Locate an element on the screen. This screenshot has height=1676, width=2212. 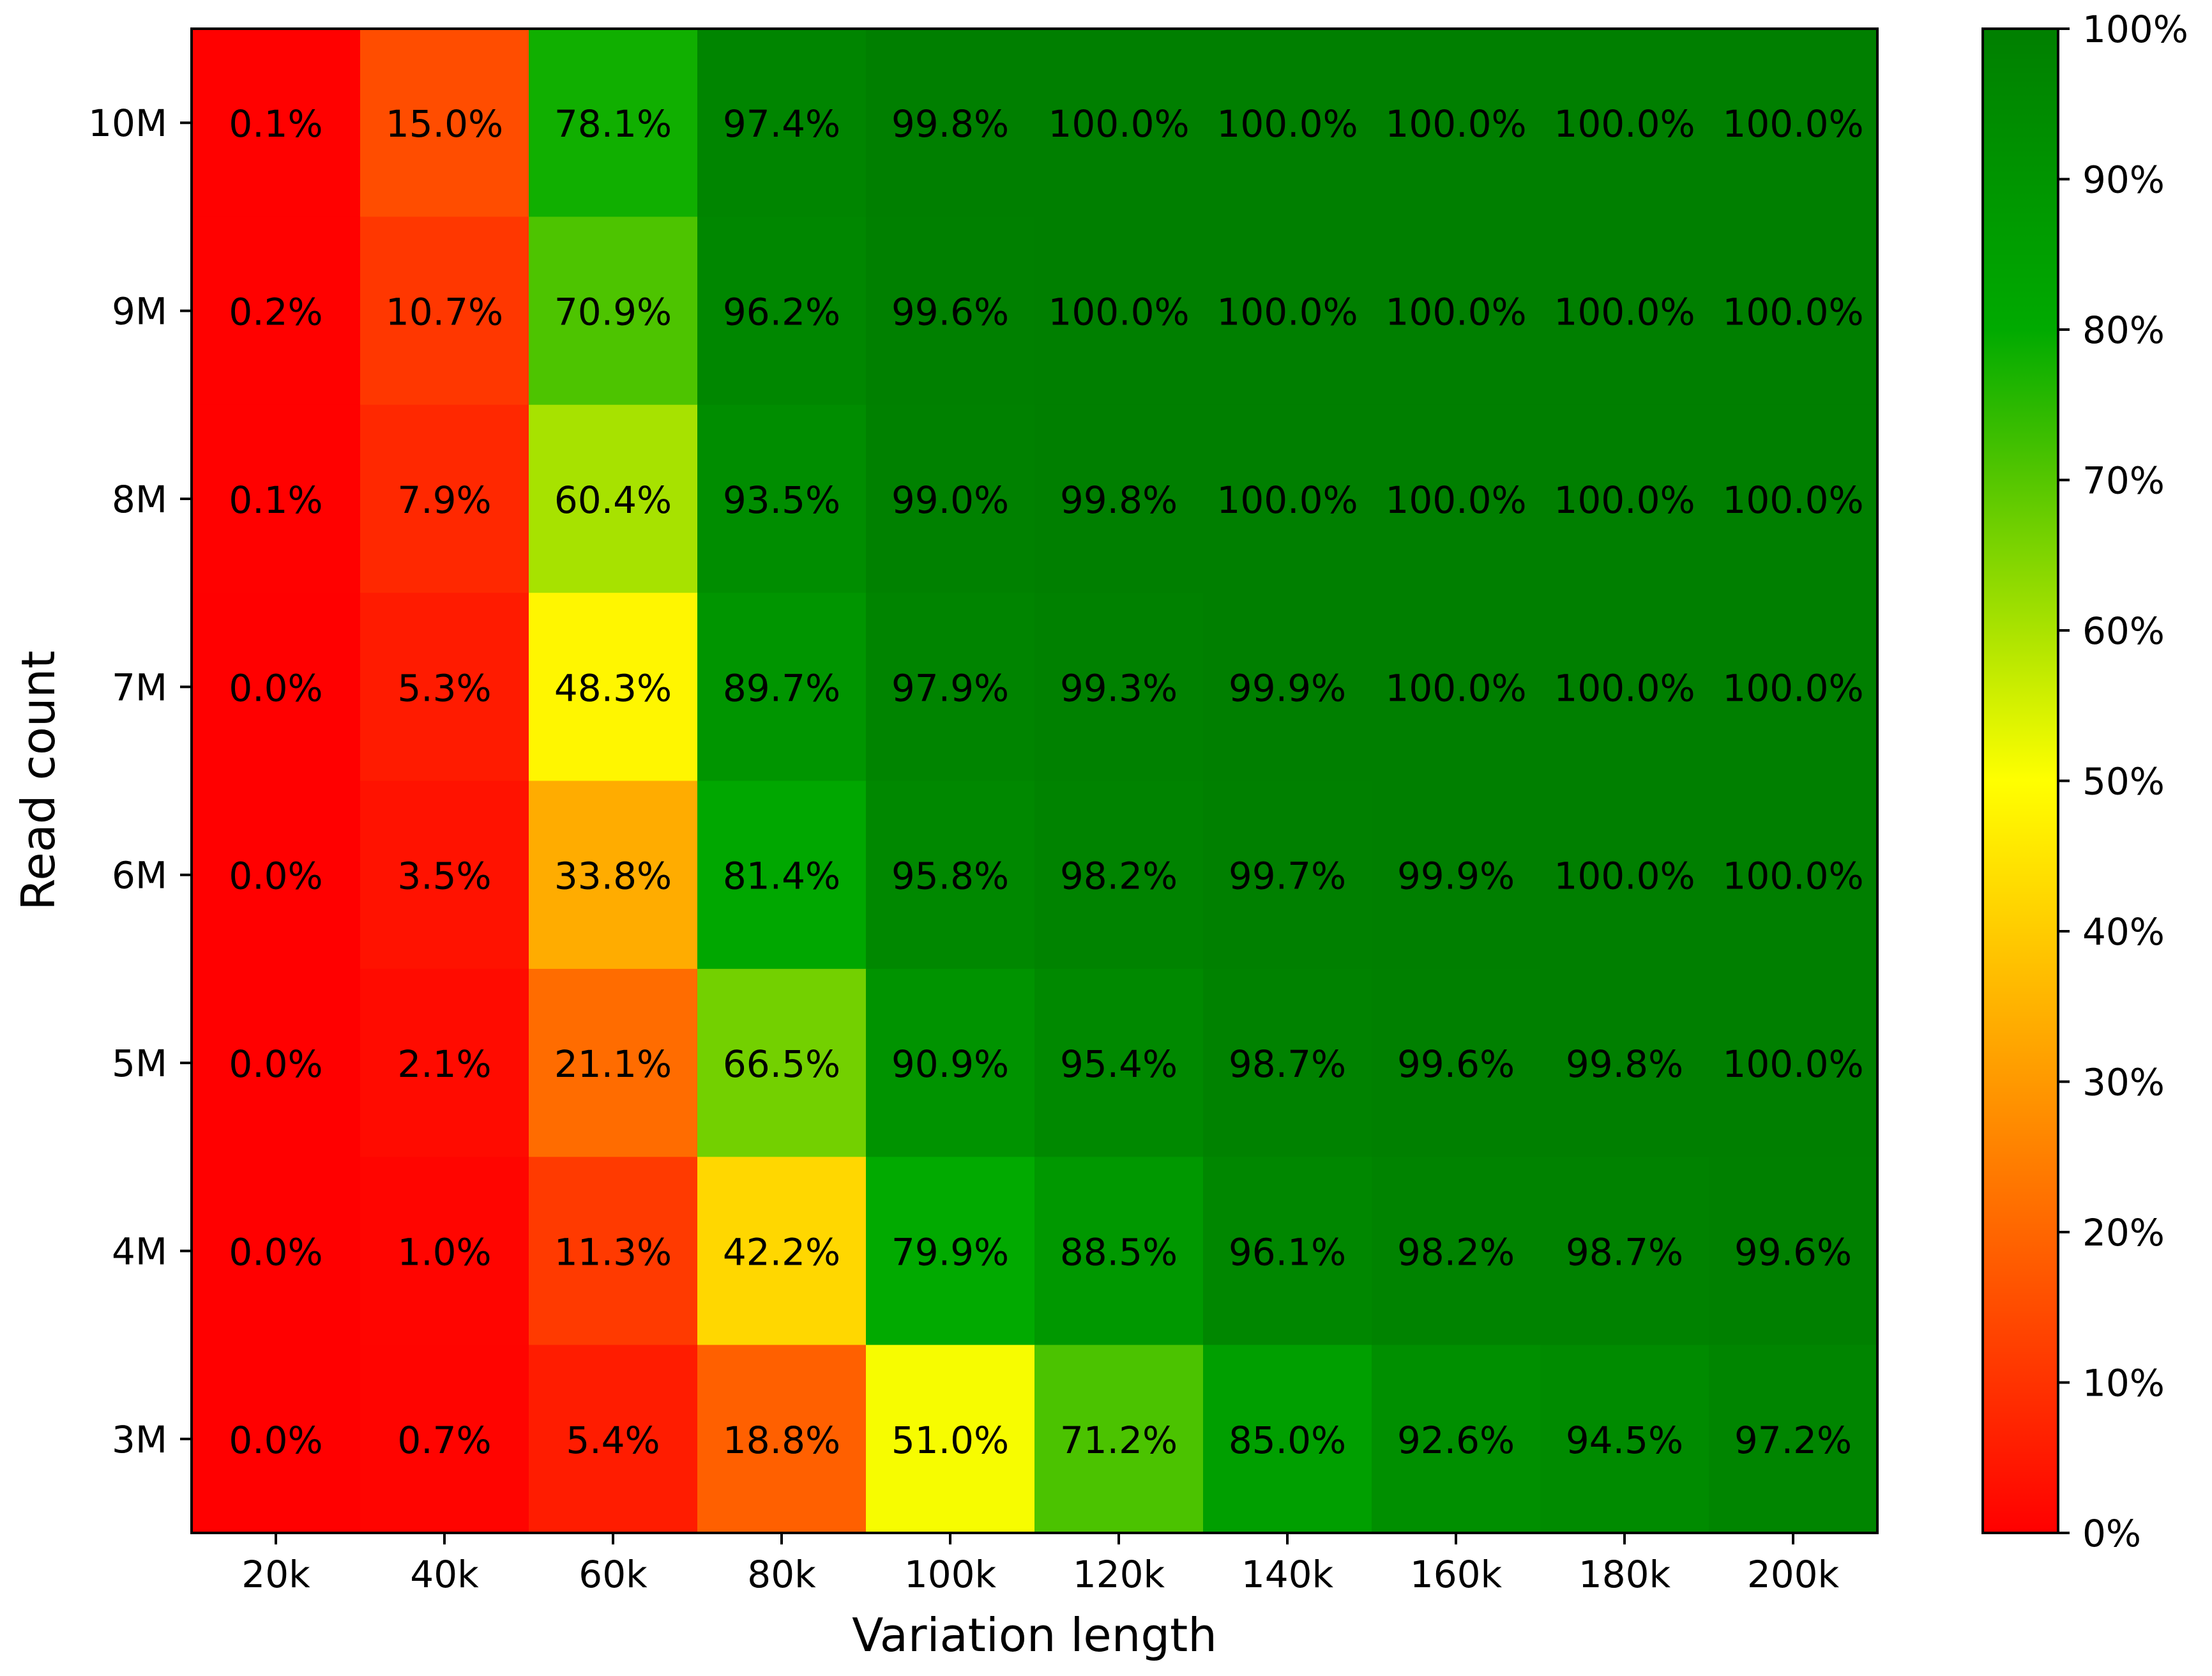
cell-value-label: 79.9% is located at coordinates (950, 1252).